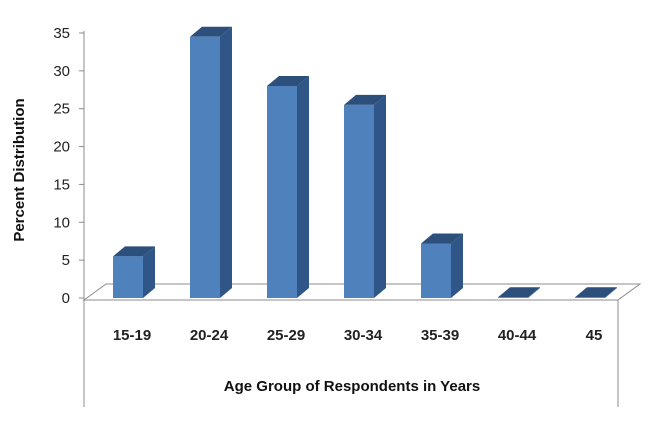 Image resolution: width=671 pixels, height=436 pixels. Describe the element at coordinates (352, 386) in the screenshot. I see `x-axis-title: Age Group of Respondents in Years` at that location.